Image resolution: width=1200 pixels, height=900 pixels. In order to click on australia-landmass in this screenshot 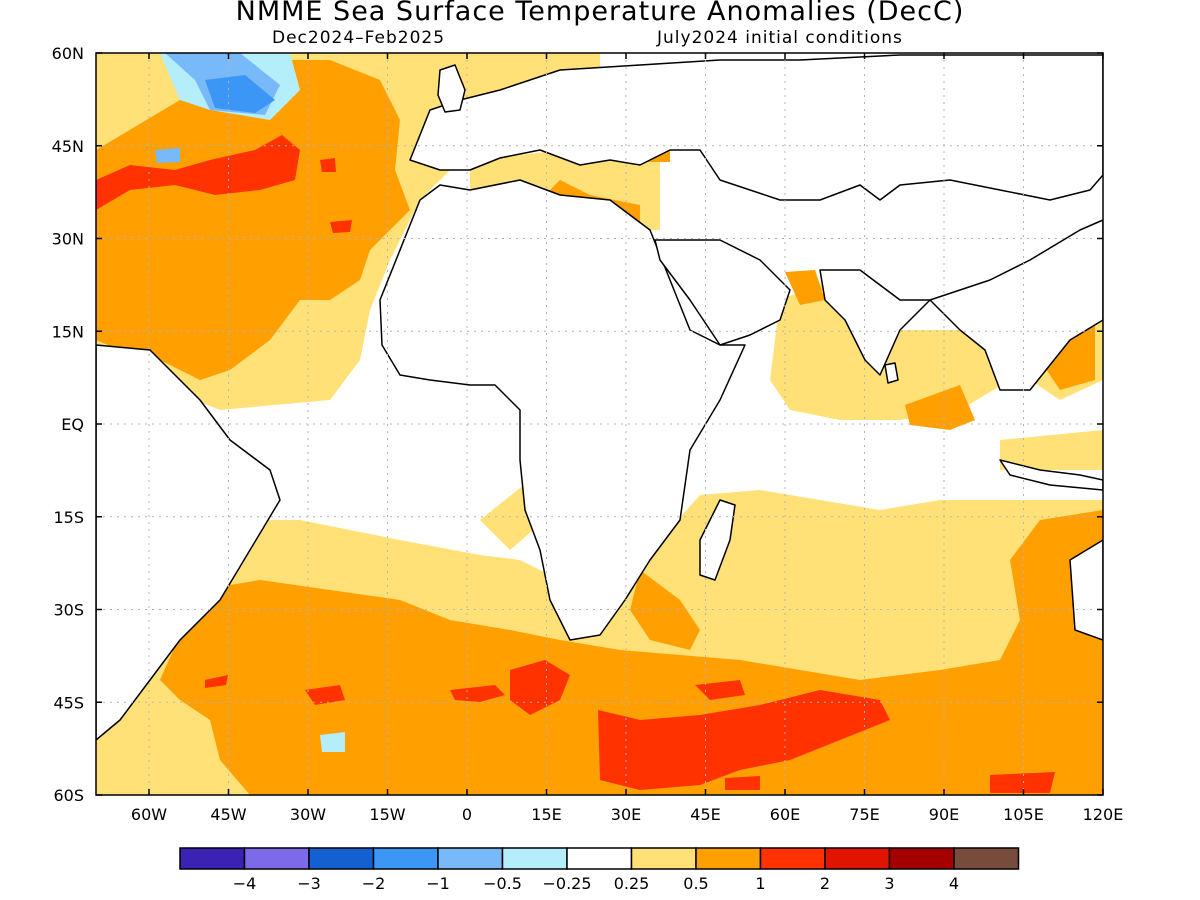, I will do `click(1086, 590)`.